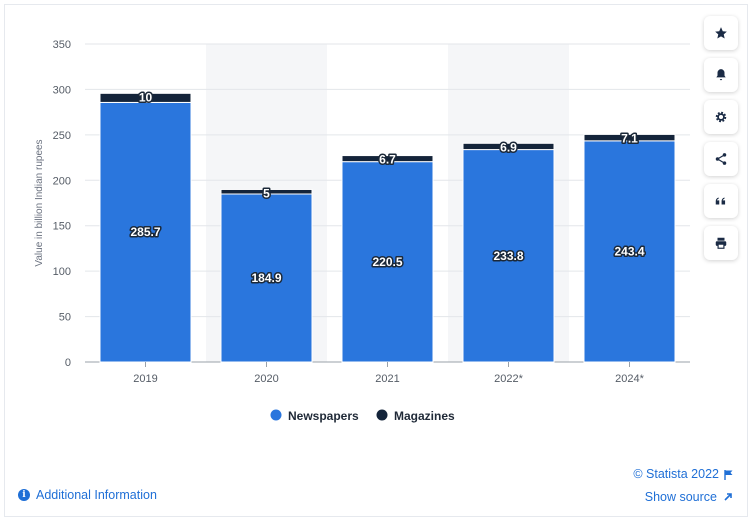  Describe the element at coordinates (96, 495) in the screenshot. I see `additional-information-label: Additional Information` at that location.